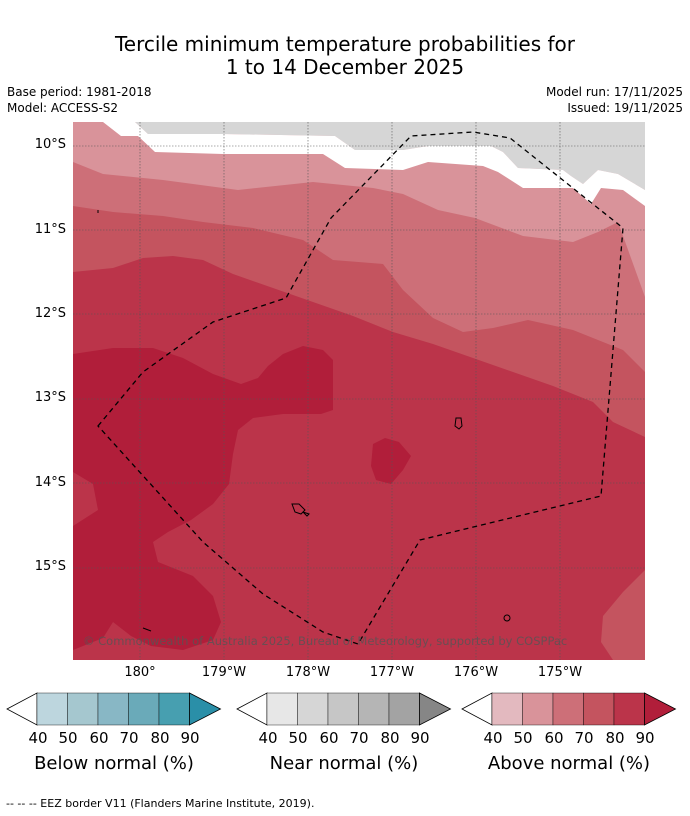 This screenshot has width=690, height=816. Describe the element at coordinates (390, 738) in the screenshot. I see `colorbar-near-tick: 80` at that location.